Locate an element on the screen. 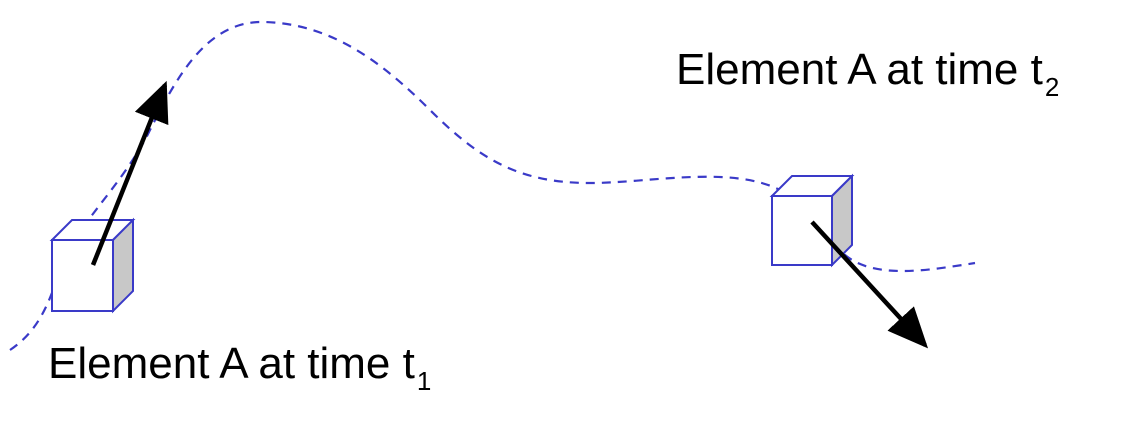 The image size is (1139, 434). cube-t2-front-face is located at coordinates (802, 230).